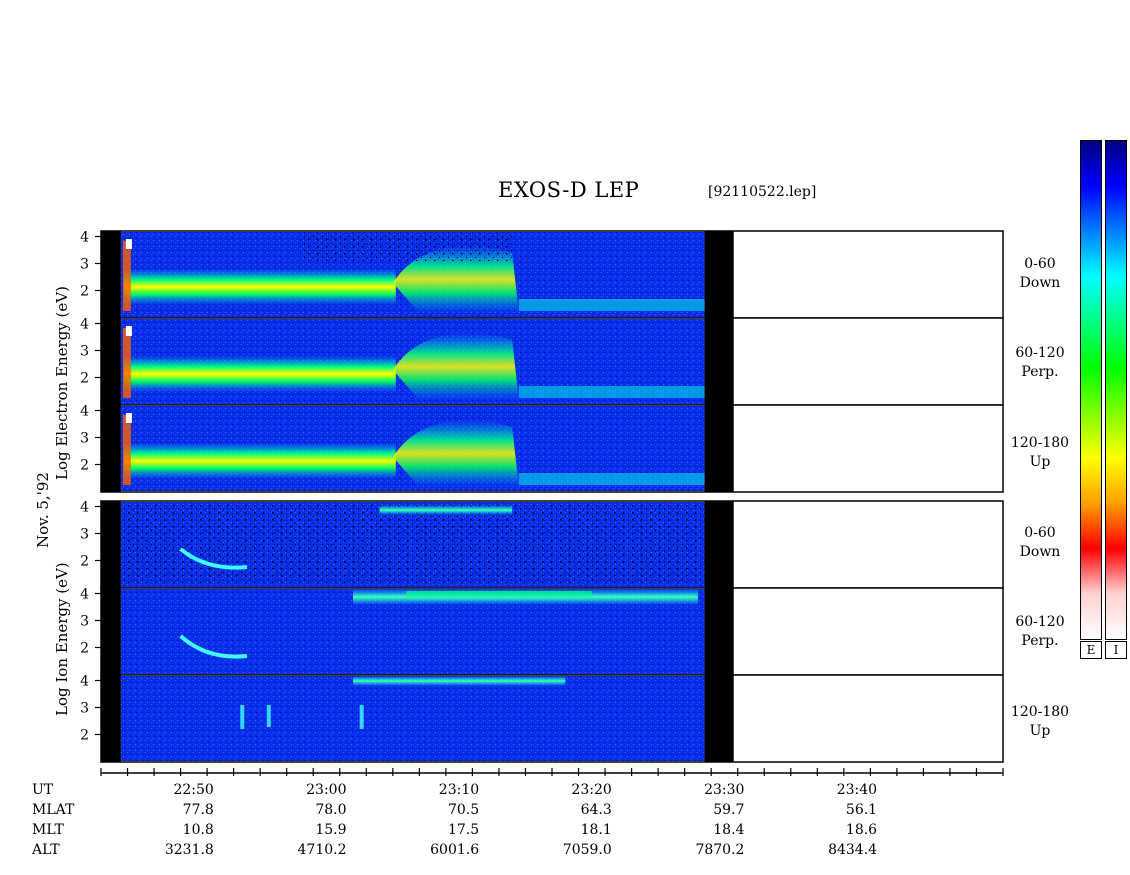 The image size is (1130, 875). I want to click on ephemeris-ut-value: 23:30, so click(724, 790).